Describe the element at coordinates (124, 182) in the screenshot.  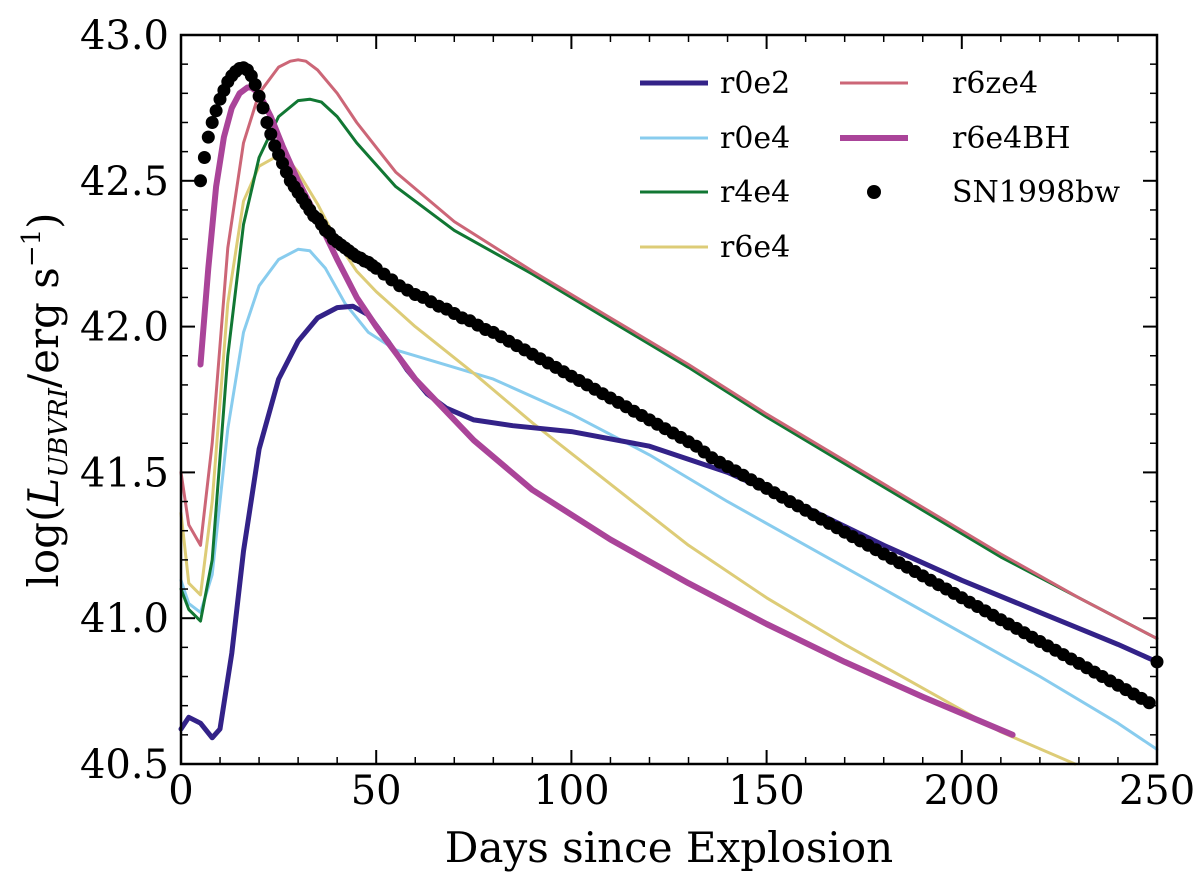
I see `y-tick-label: 42.5` at that location.